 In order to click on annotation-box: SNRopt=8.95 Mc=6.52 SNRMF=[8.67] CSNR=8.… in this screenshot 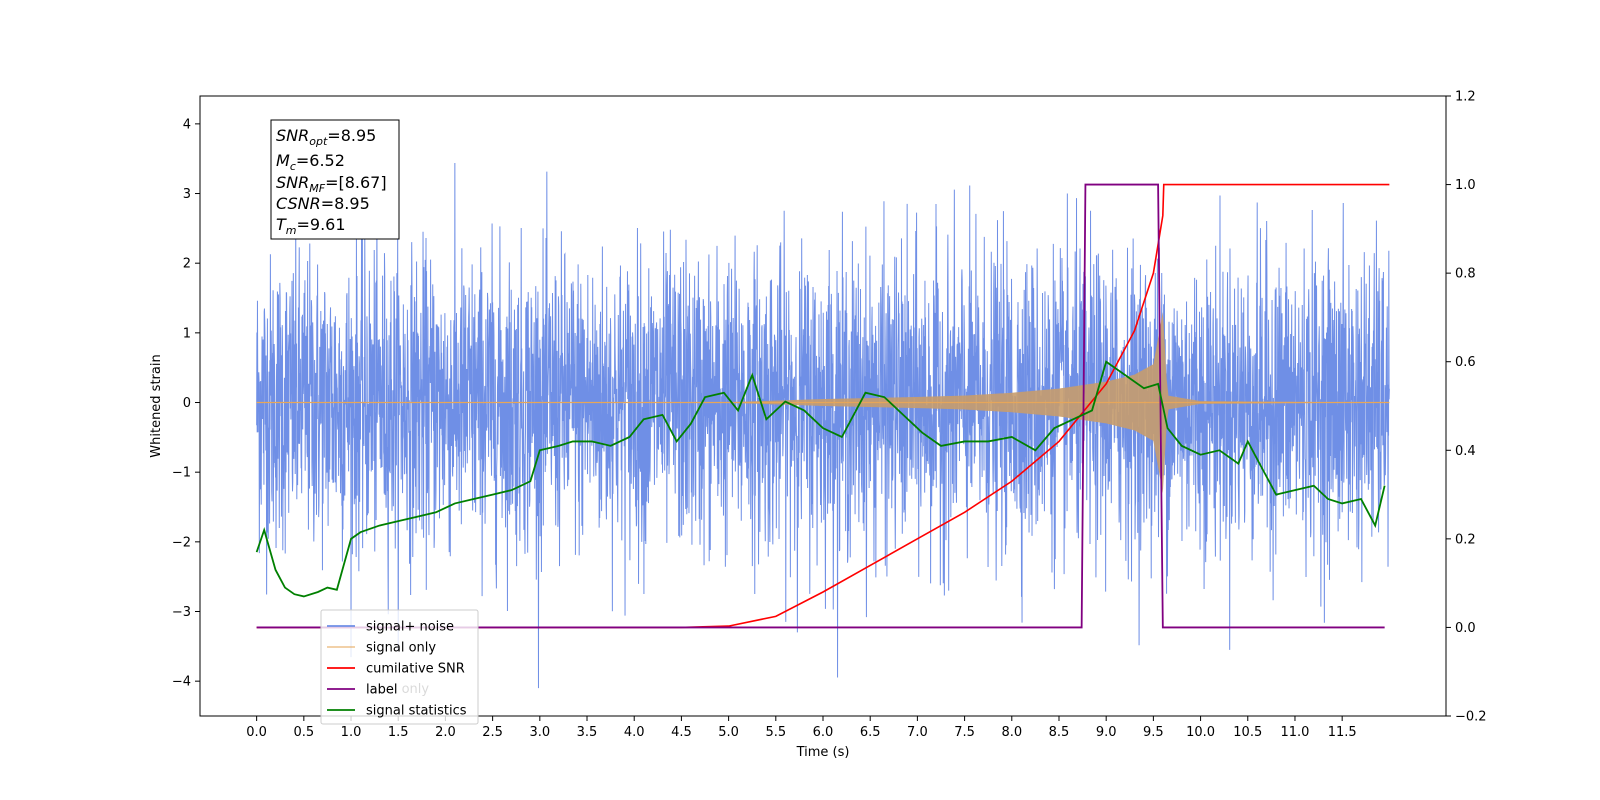, I will do `click(335, 179)`.